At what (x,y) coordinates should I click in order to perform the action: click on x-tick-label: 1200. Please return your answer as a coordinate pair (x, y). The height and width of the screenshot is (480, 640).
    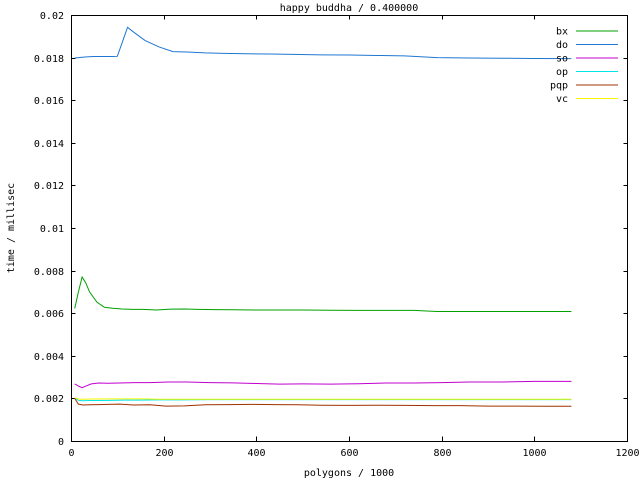
    Looking at the image, I should click on (627, 453).